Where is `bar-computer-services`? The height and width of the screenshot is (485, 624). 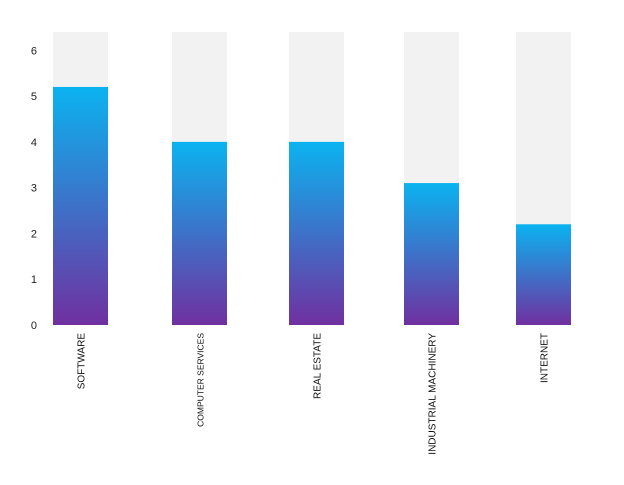
bar-computer-services is located at coordinates (199, 233).